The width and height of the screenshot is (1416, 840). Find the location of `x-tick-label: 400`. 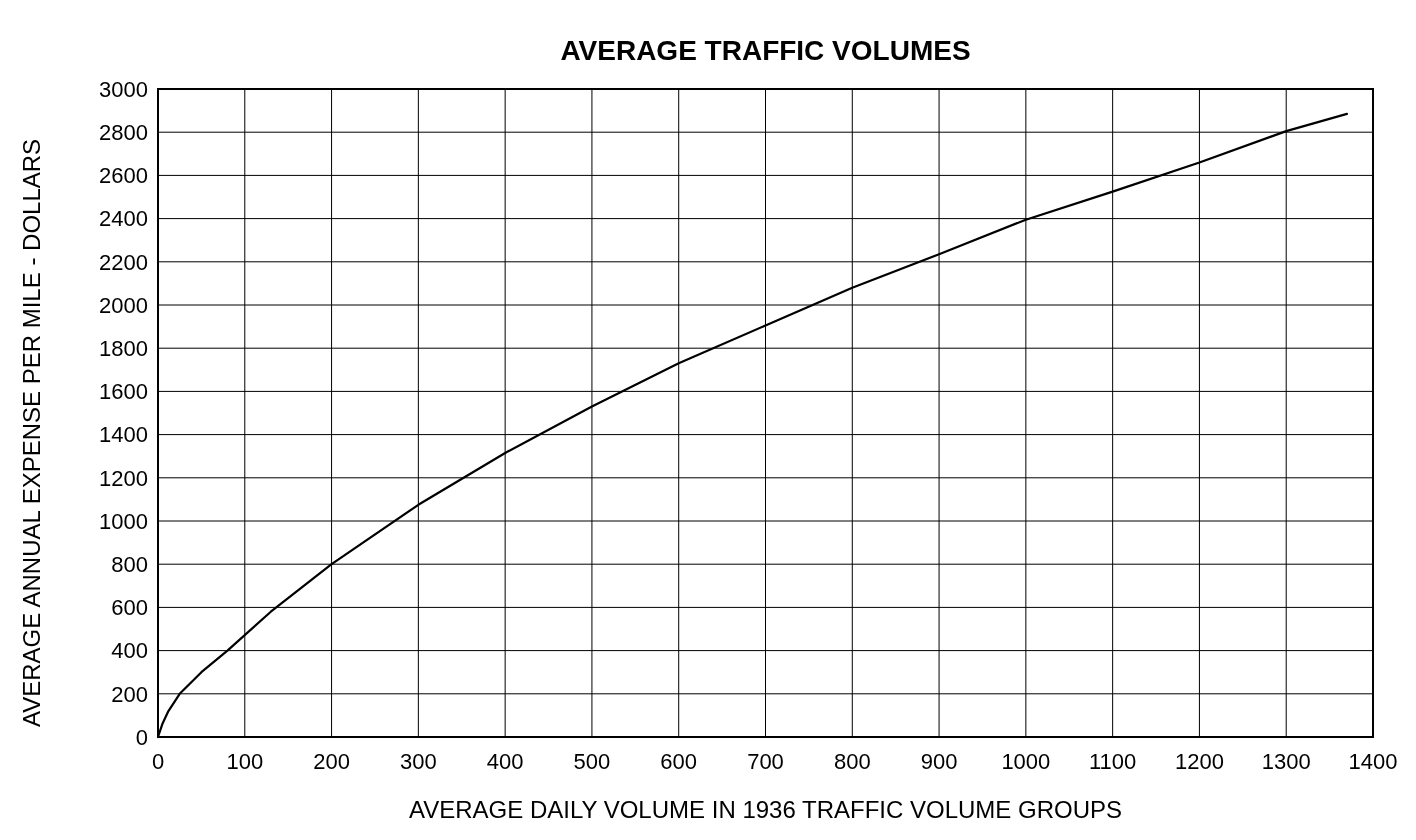

x-tick-label: 400 is located at coordinates (505, 761).